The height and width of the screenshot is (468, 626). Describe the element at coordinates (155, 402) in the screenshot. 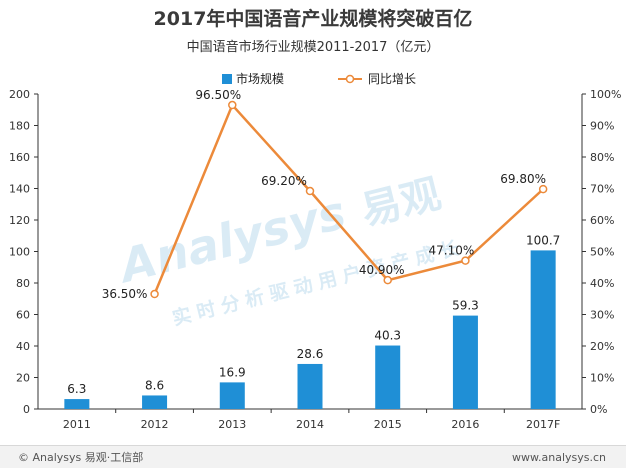

I see `bar-2012` at that location.